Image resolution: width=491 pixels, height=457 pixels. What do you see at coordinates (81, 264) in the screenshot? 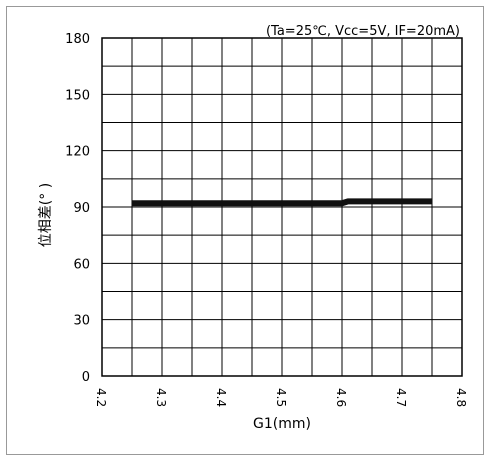
I see `y-tick-label: 60` at bounding box center [81, 264].